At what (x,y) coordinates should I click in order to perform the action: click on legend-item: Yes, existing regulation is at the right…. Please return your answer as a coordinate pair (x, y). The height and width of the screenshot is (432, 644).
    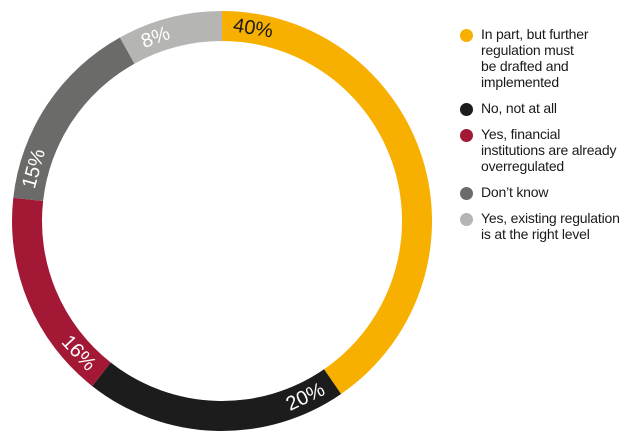
    Looking at the image, I should click on (552, 226).